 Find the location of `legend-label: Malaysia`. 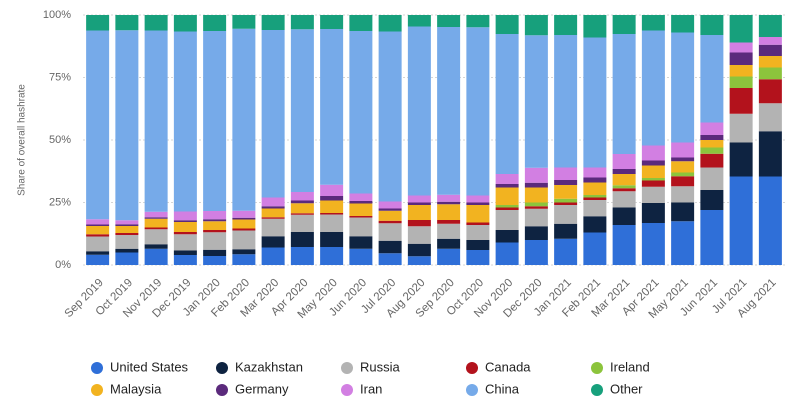

legend-label: Malaysia is located at coordinates (136, 388).